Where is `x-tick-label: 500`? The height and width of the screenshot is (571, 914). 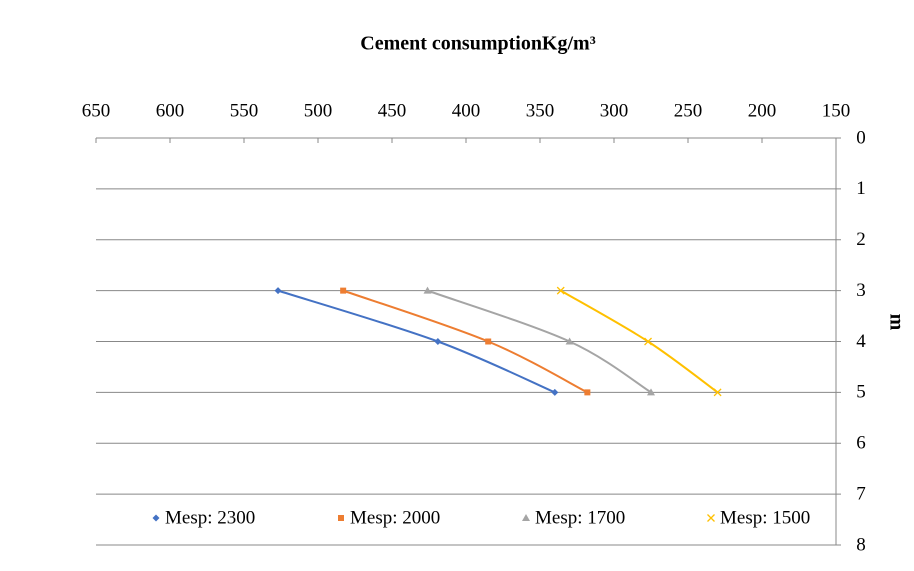
x-tick-label: 500 is located at coordinates (318, 110).